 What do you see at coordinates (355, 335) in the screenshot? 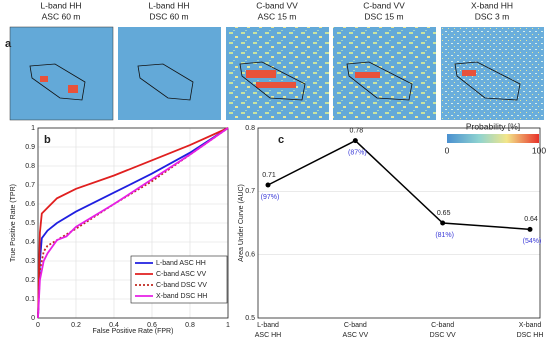
I see `x-tick-label: ASC VV` at bounding box center [355, 335].